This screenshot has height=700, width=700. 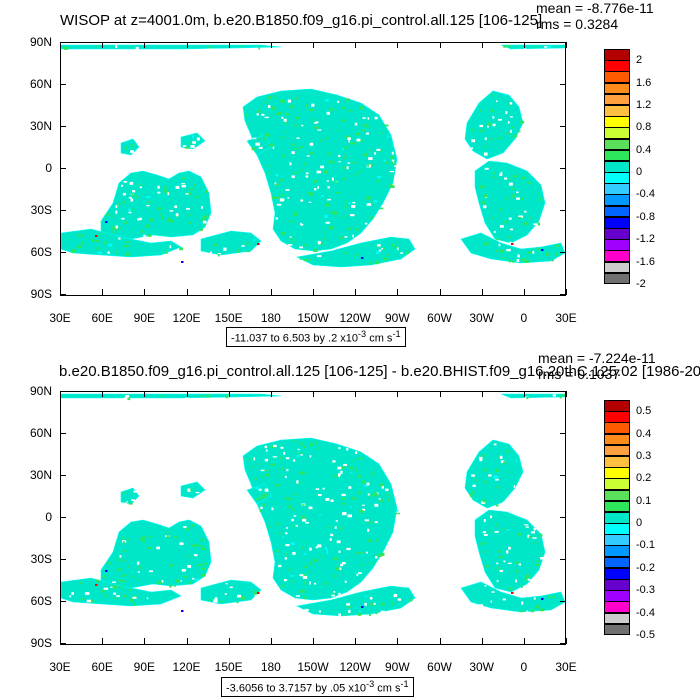 I want to click on mean-value: mean = -7.224e-11, so click(x=597, y=358).